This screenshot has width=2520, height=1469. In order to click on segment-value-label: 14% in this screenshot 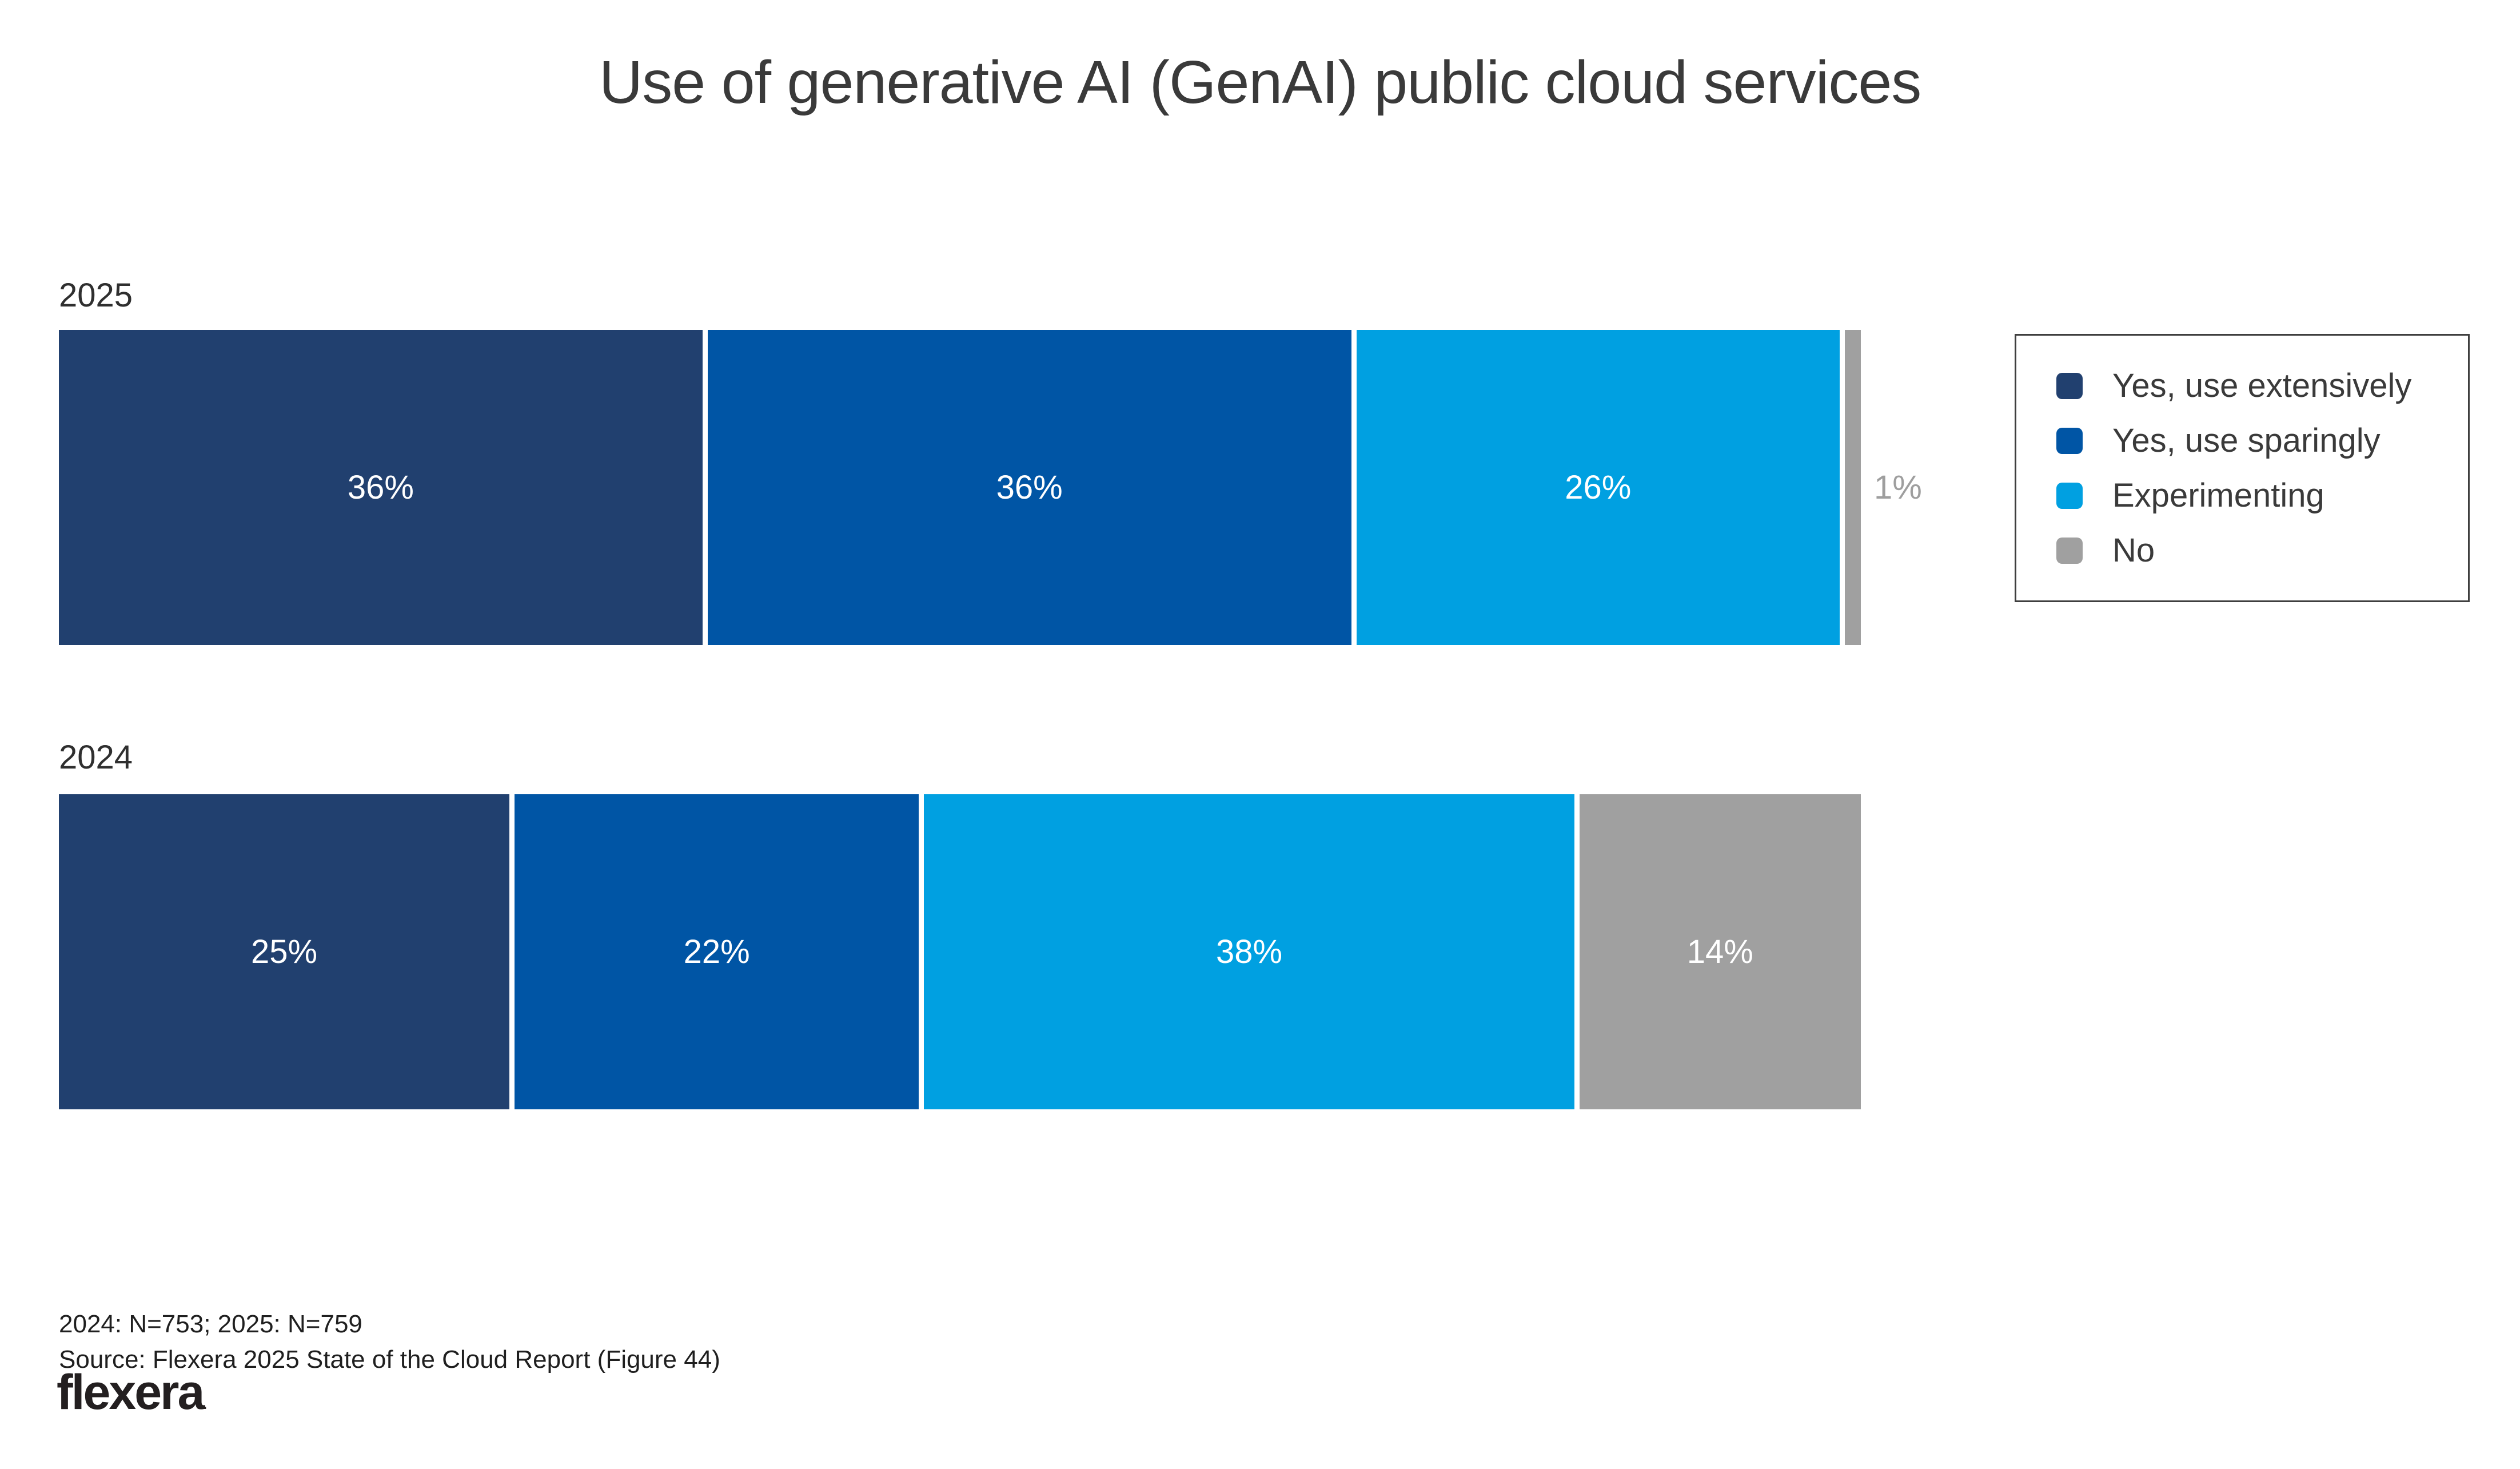, I will do `click(1719, 951)`.